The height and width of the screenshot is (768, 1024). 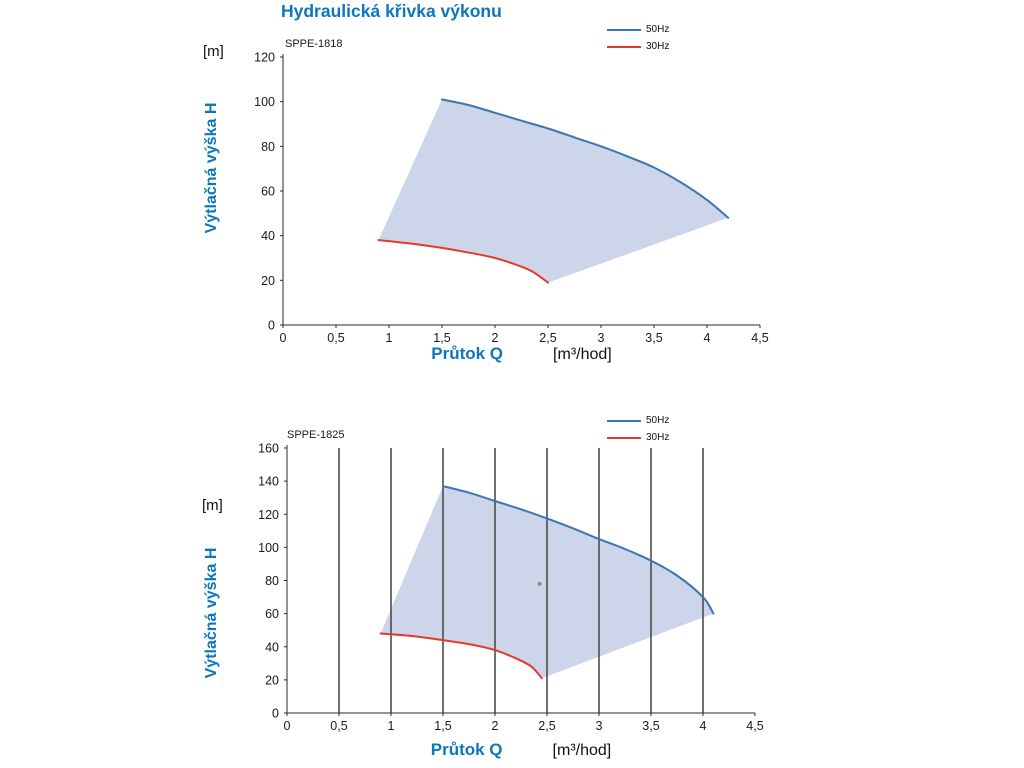 What do you see at coordinates (658, 46) in the screenshot?
I see `chart1-legend-label-30hz: 30Hz` at bounding box center [658, 46].